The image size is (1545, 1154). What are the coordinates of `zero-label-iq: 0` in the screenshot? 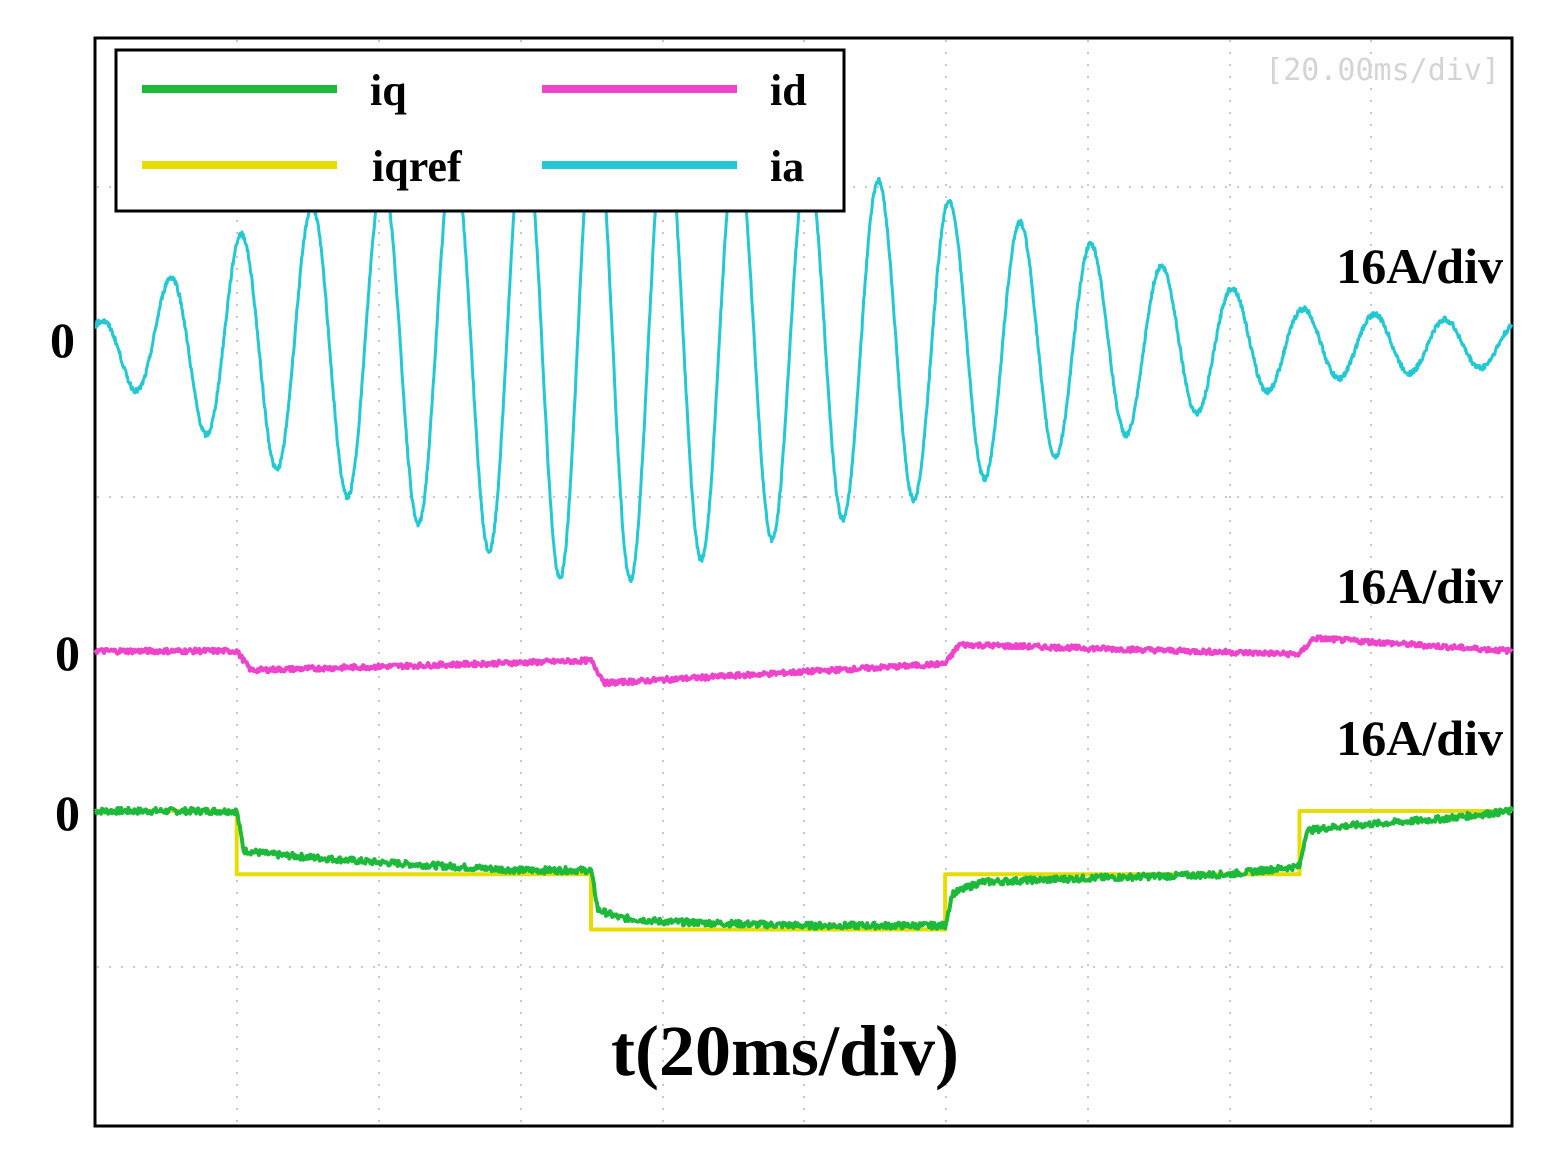 It's located at (67, 813).